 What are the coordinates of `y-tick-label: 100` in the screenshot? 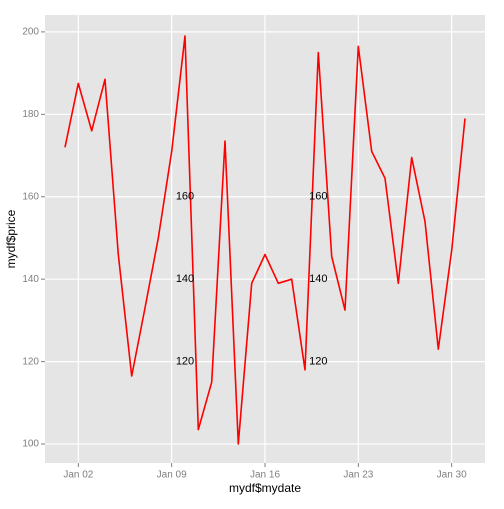 It's located at (30, 444).